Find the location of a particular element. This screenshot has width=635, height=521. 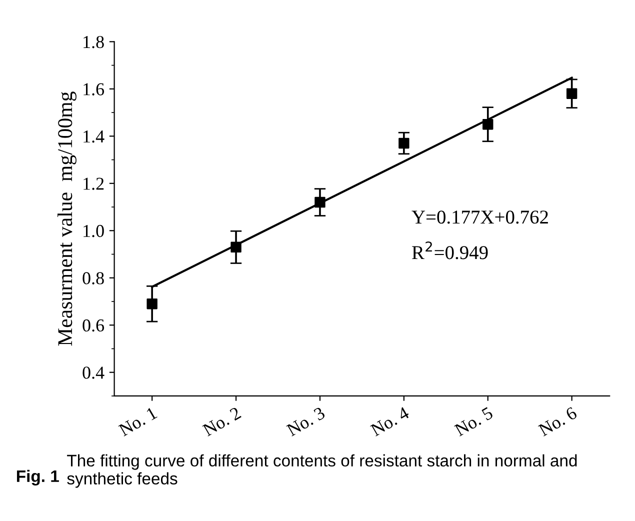

y-tick-label: 0.4 is located at coordinates (93, 372).